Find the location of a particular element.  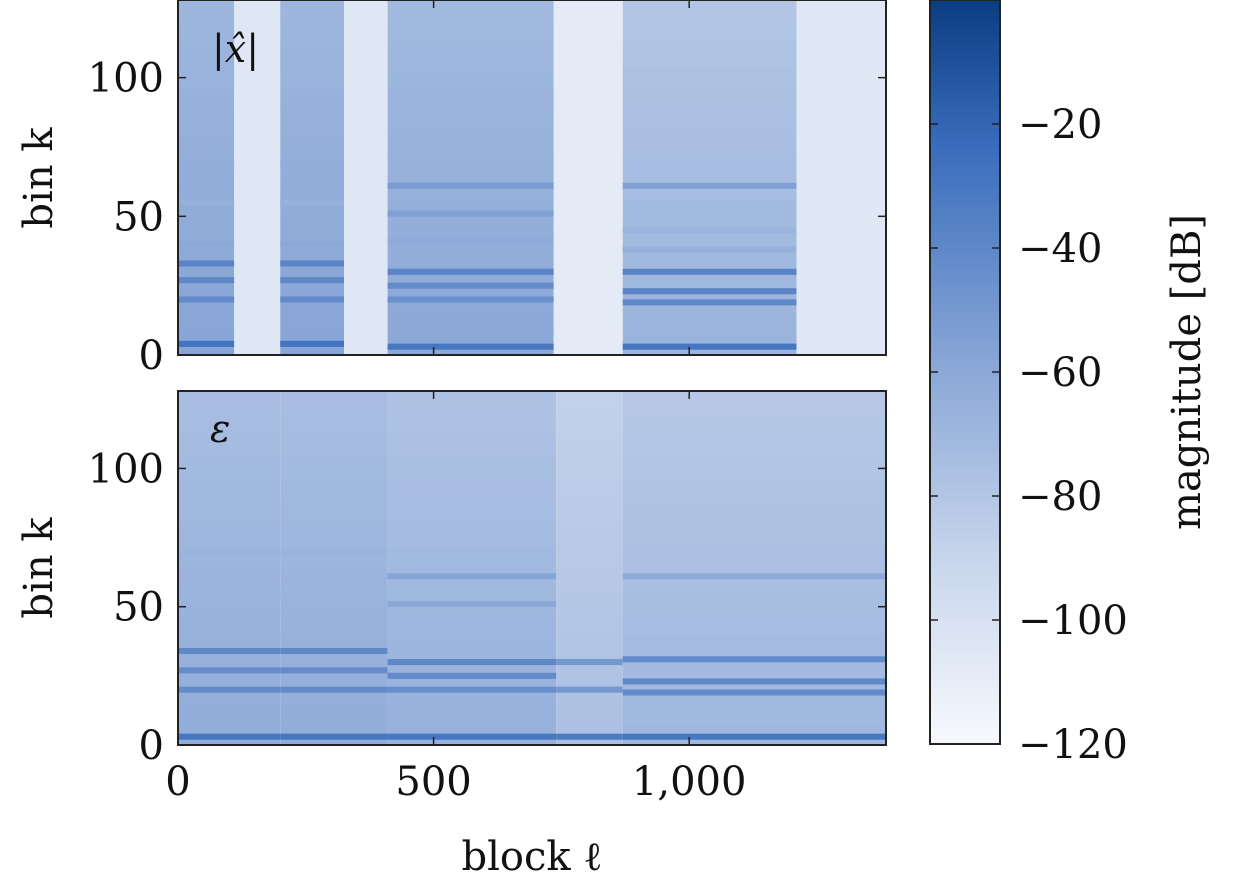

x-tick-label: 500 is located at coordinates (433, 782).